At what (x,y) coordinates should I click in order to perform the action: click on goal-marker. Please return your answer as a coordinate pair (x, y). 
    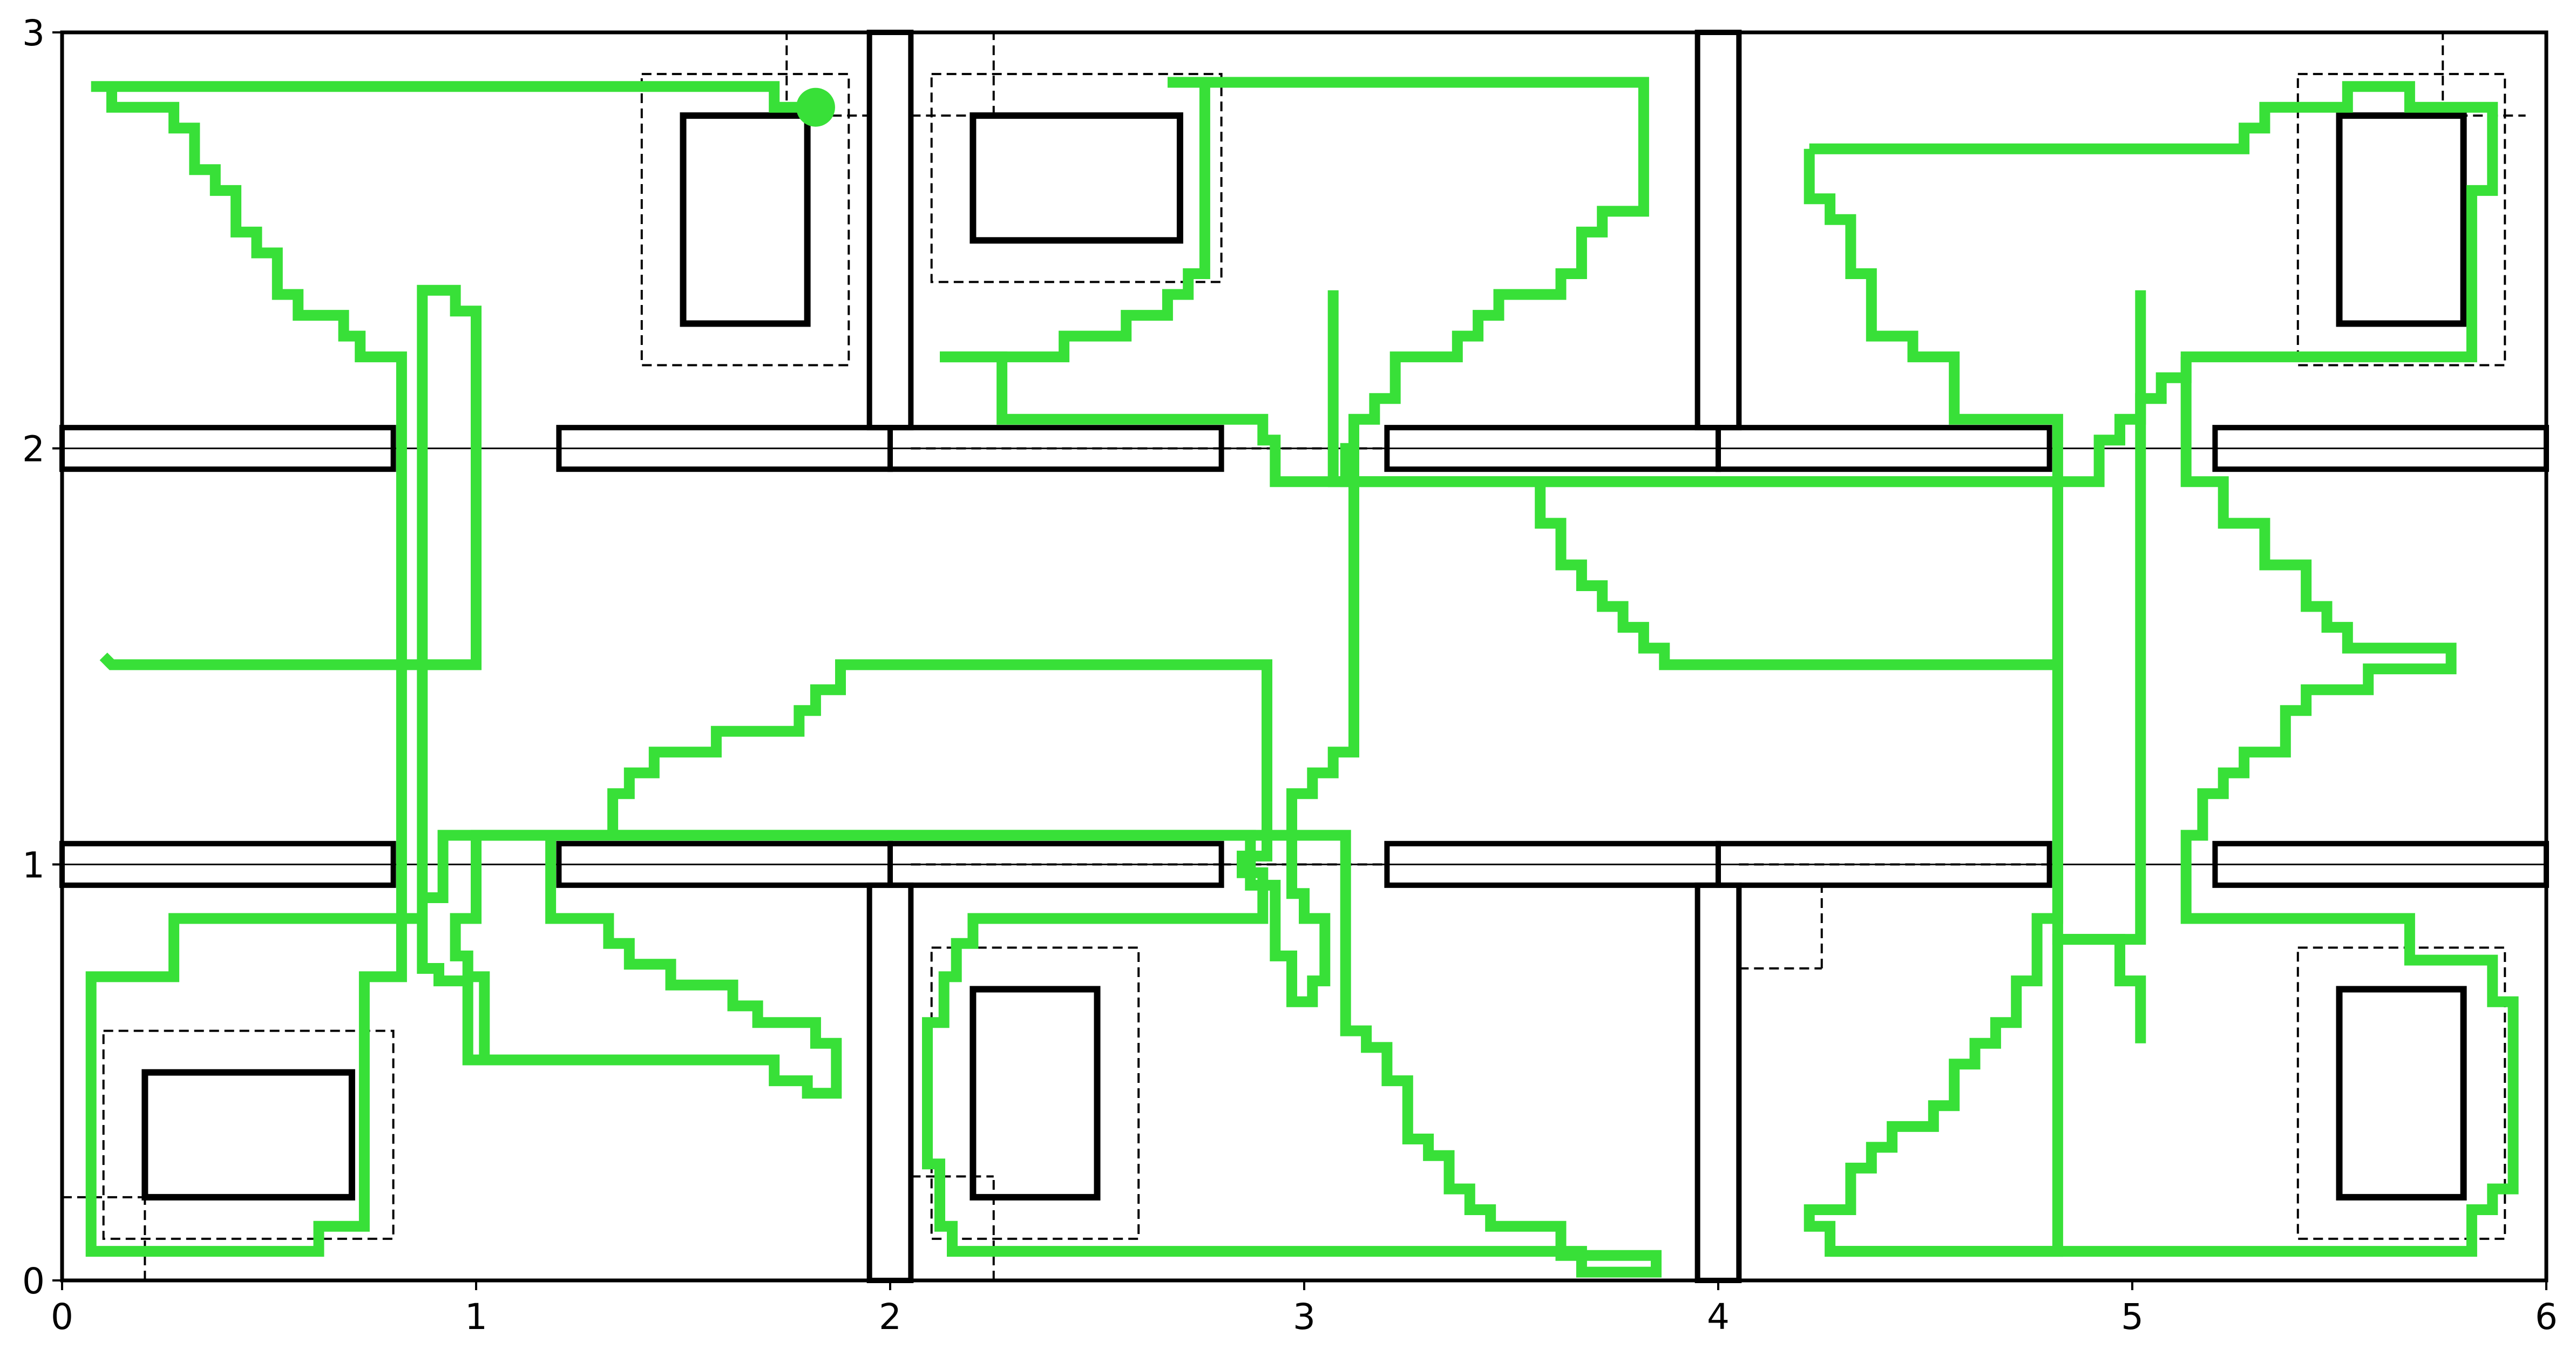
    Looking at the image, I should click on (816, 107).